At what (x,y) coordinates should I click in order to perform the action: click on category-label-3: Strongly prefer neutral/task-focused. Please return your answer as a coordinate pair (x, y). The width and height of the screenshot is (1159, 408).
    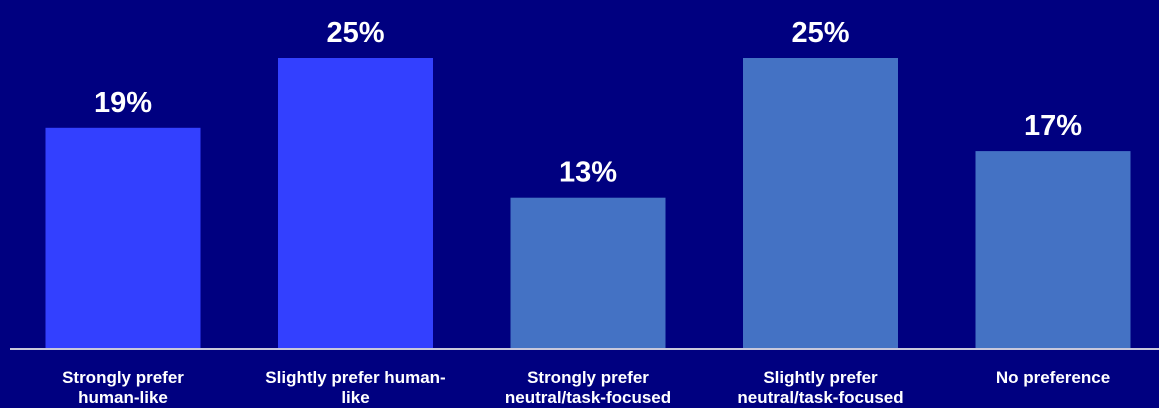
    Looking at the image, I should click on (588, 387).